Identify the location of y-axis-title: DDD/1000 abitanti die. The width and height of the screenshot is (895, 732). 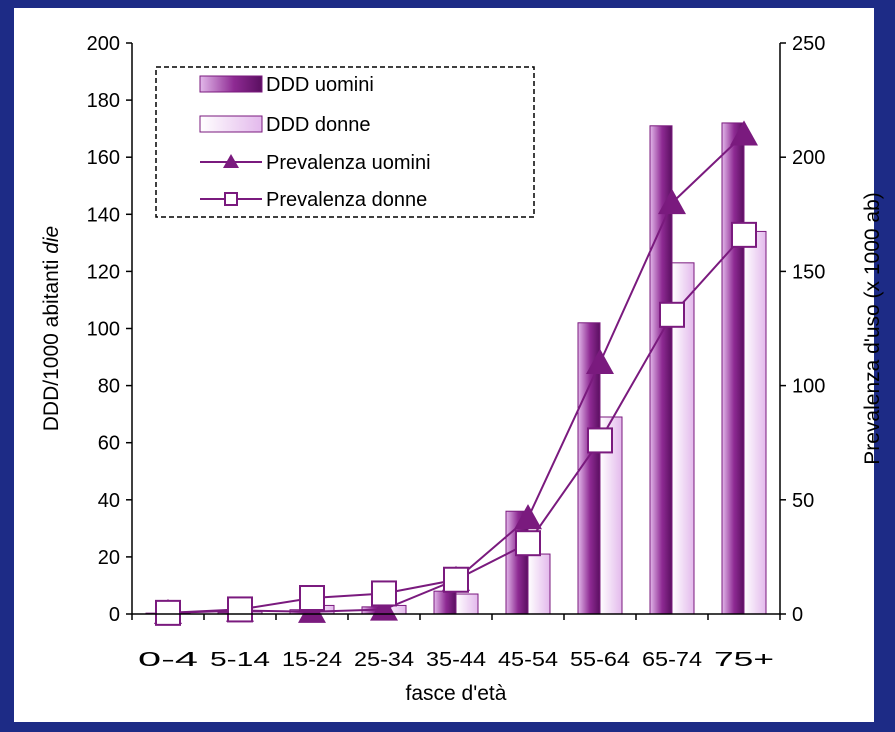
(51, 328).